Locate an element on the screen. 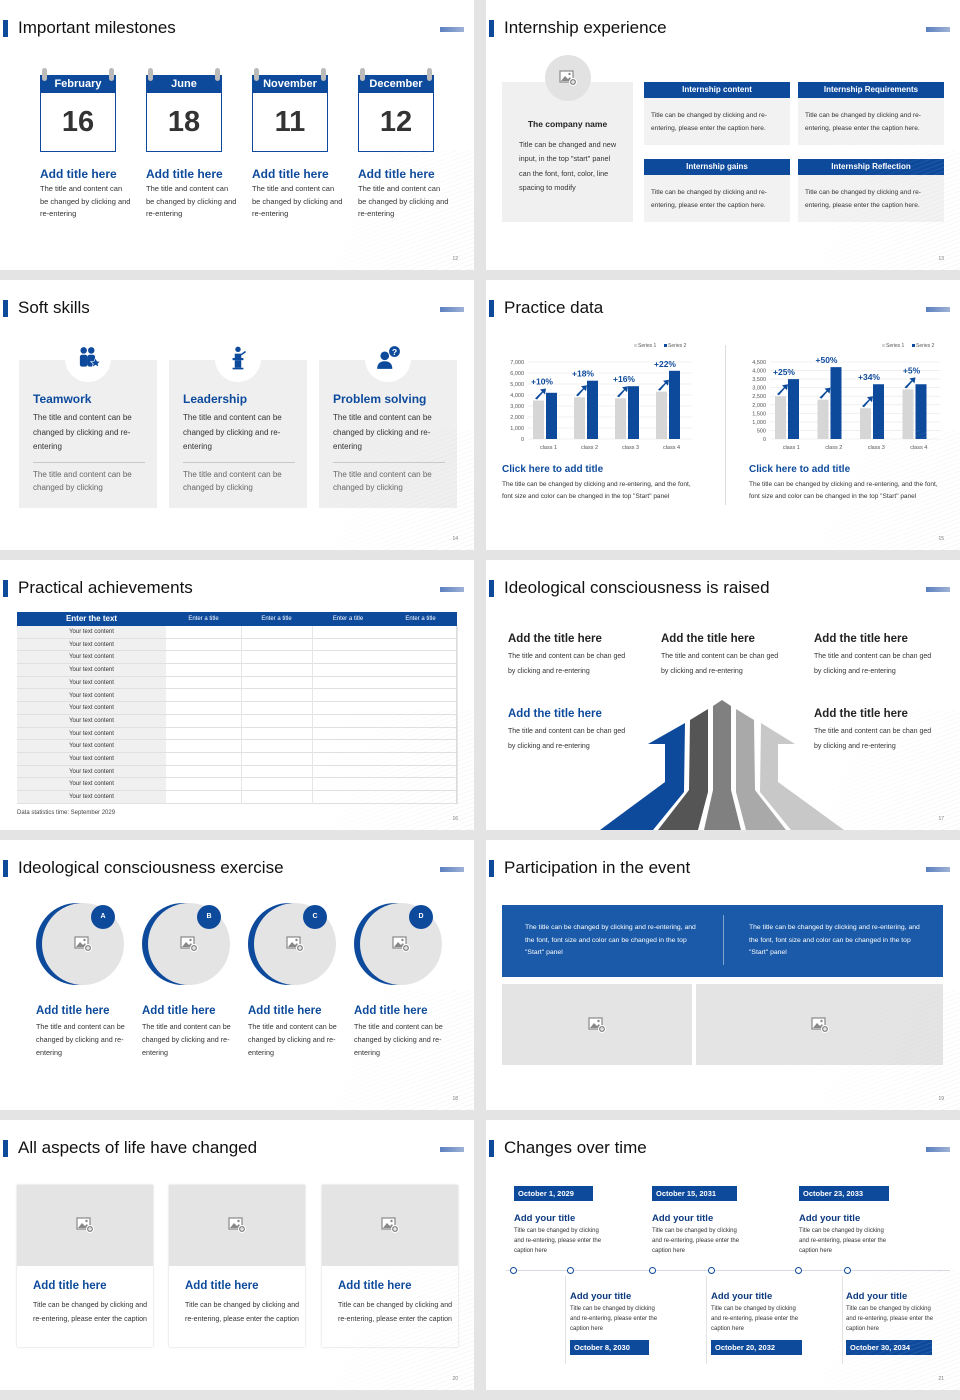  table-border is located at coordinates (456, 715).